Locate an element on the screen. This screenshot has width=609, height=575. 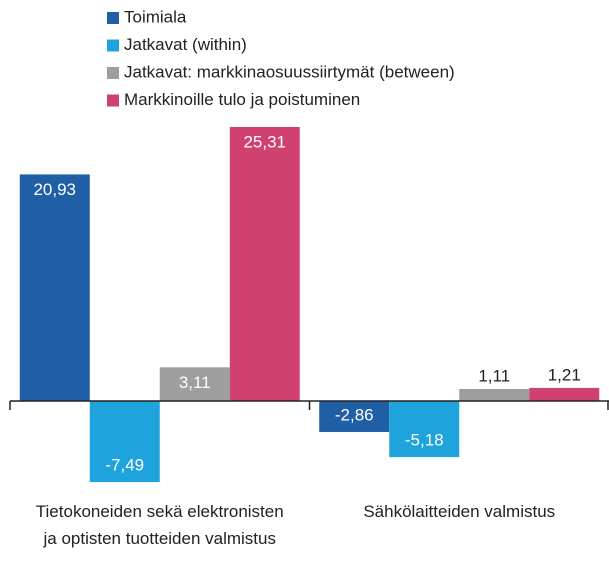
data-label: 1,11 is located at coordinates (494, 375).